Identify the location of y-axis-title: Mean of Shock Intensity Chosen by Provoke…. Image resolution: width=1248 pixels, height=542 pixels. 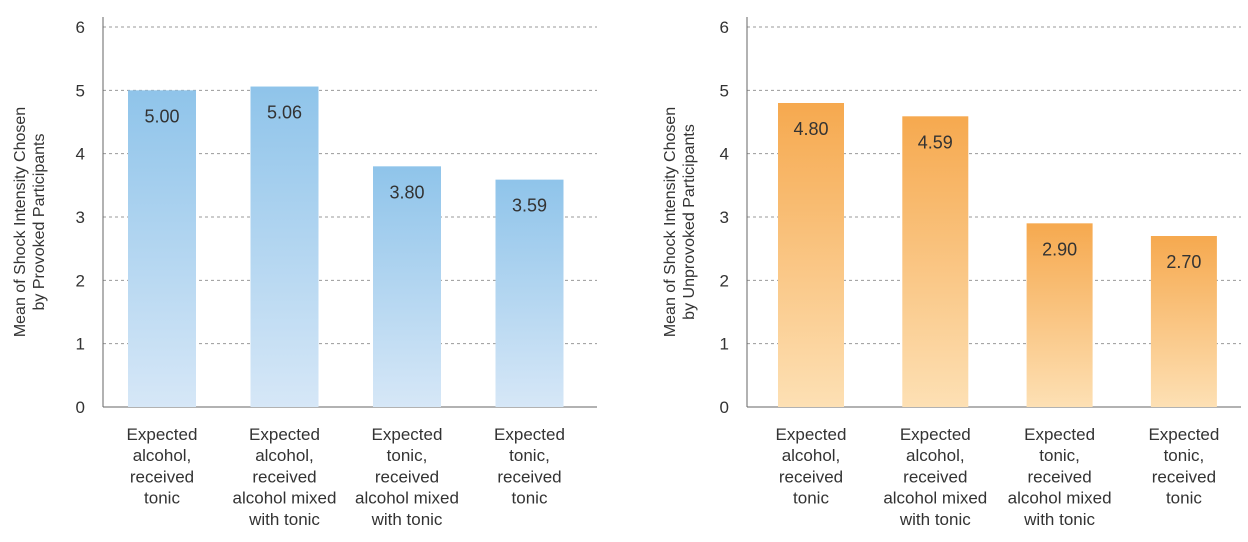
(30, 222).